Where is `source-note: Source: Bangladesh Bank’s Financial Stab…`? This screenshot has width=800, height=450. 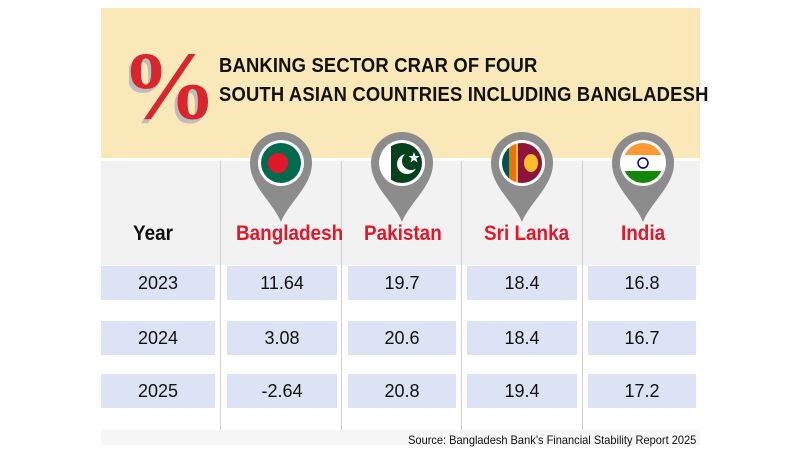 source-note: Source: Bangladesh Bank’s Financial Stab… is located at coordinates (551, 440).